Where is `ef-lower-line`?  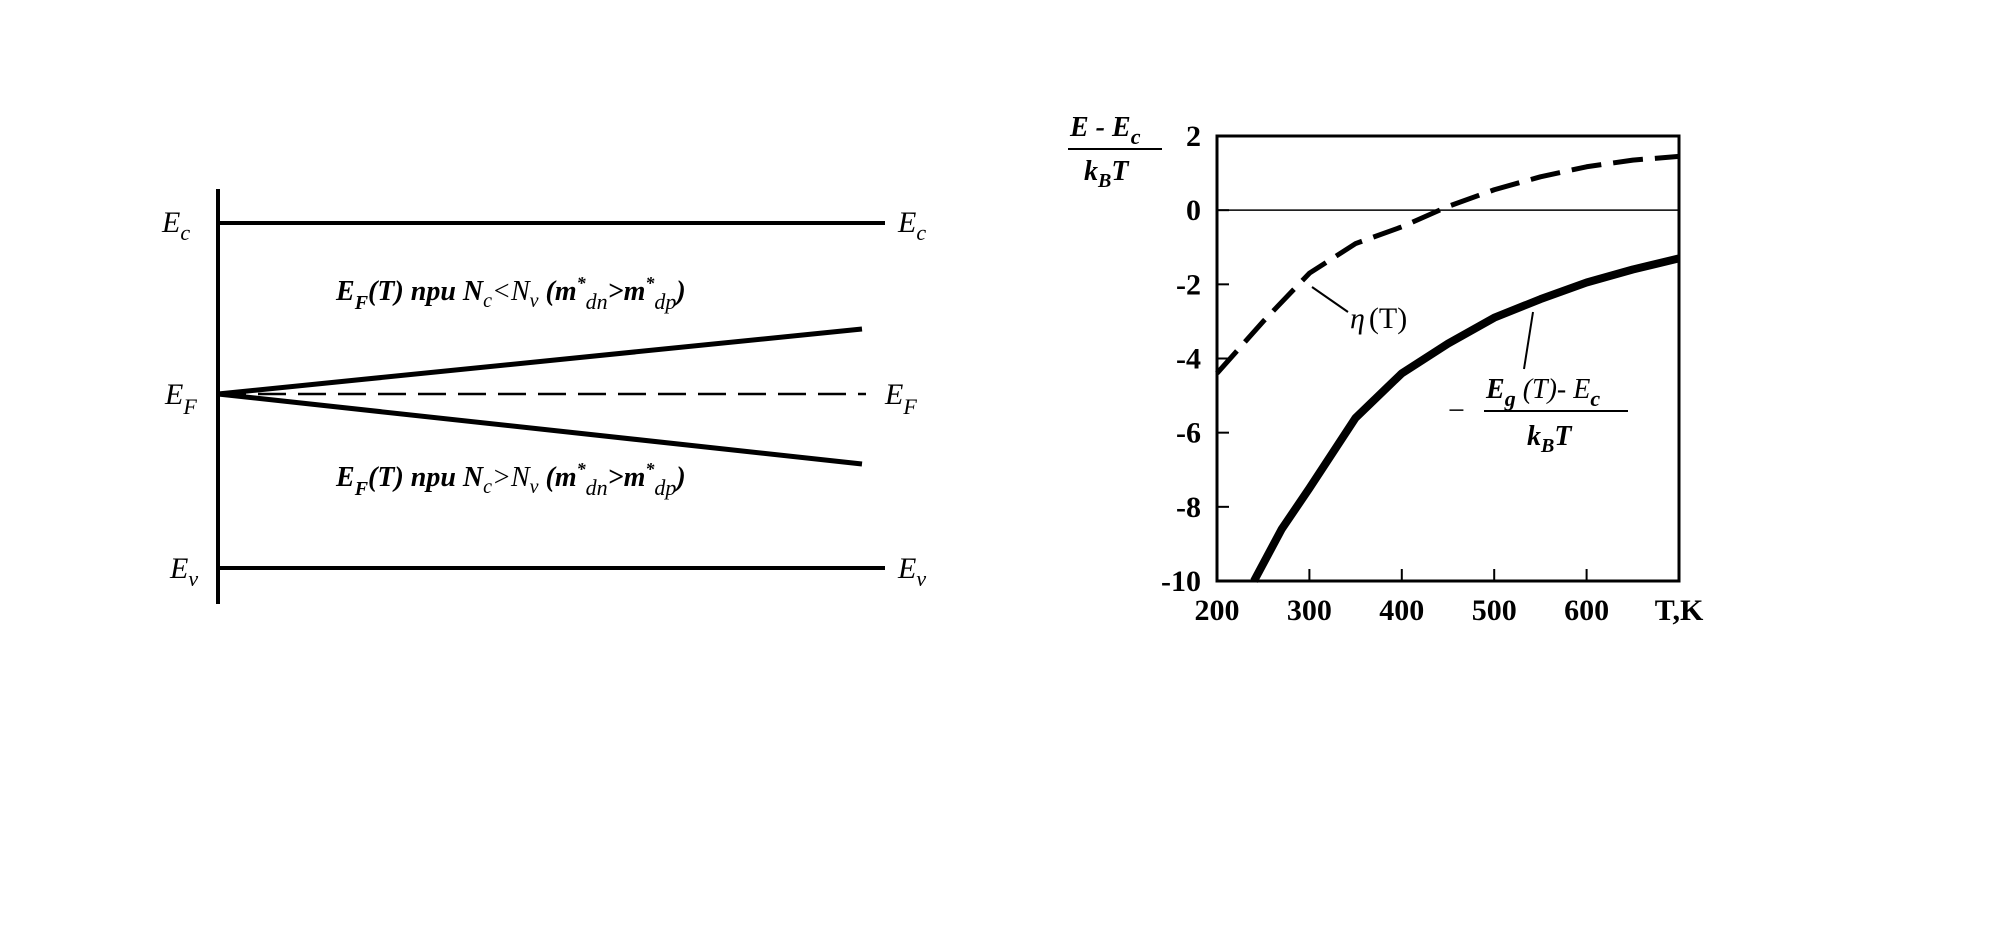 ef-lower-line is located at coordinates (540, 429).